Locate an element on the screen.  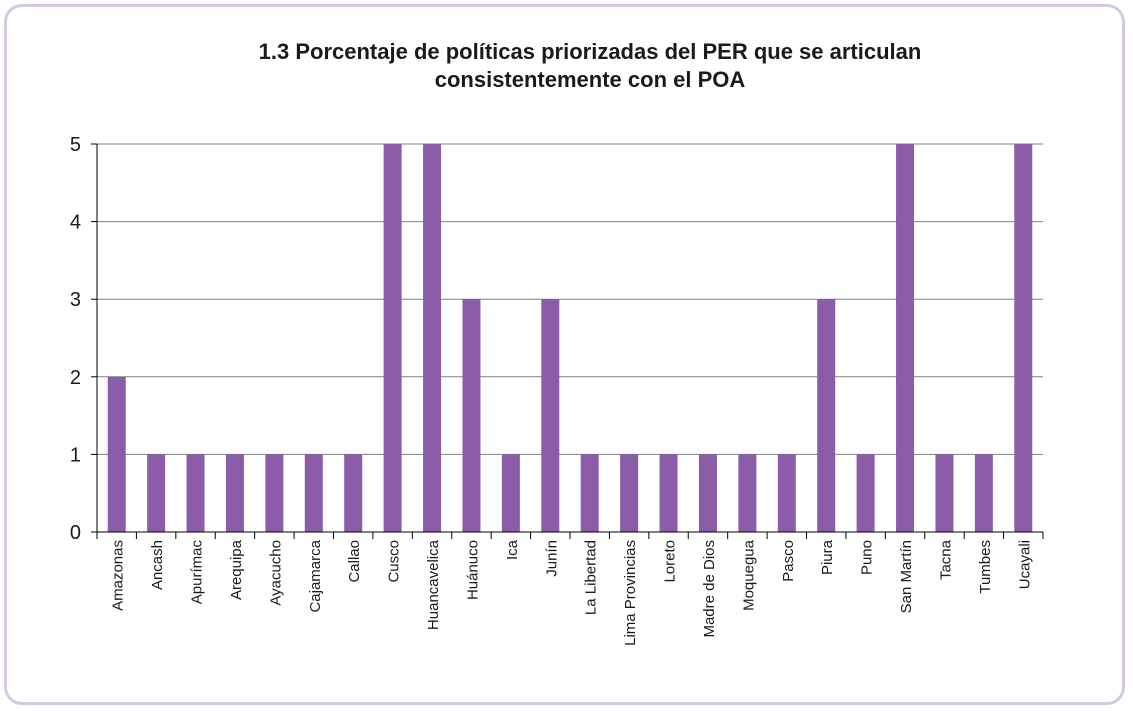
x-tick-label: Amazonas is located at coordinates (118, 575).